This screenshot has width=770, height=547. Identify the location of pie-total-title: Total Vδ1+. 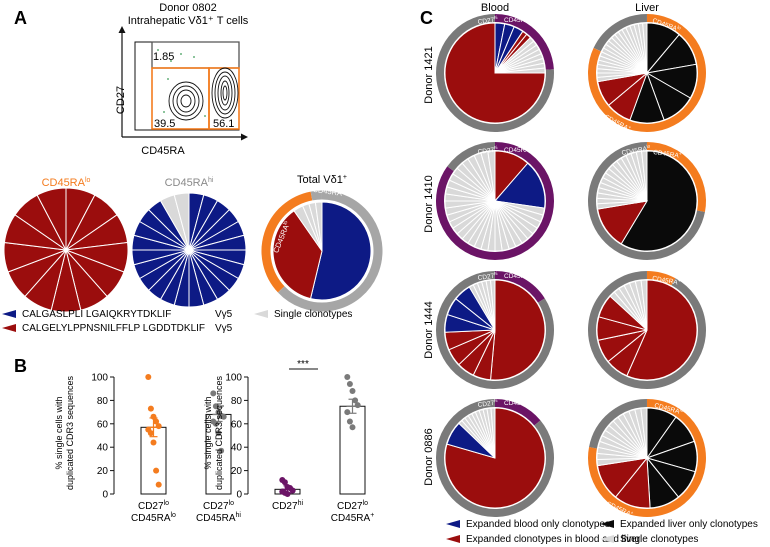
(322, 180).